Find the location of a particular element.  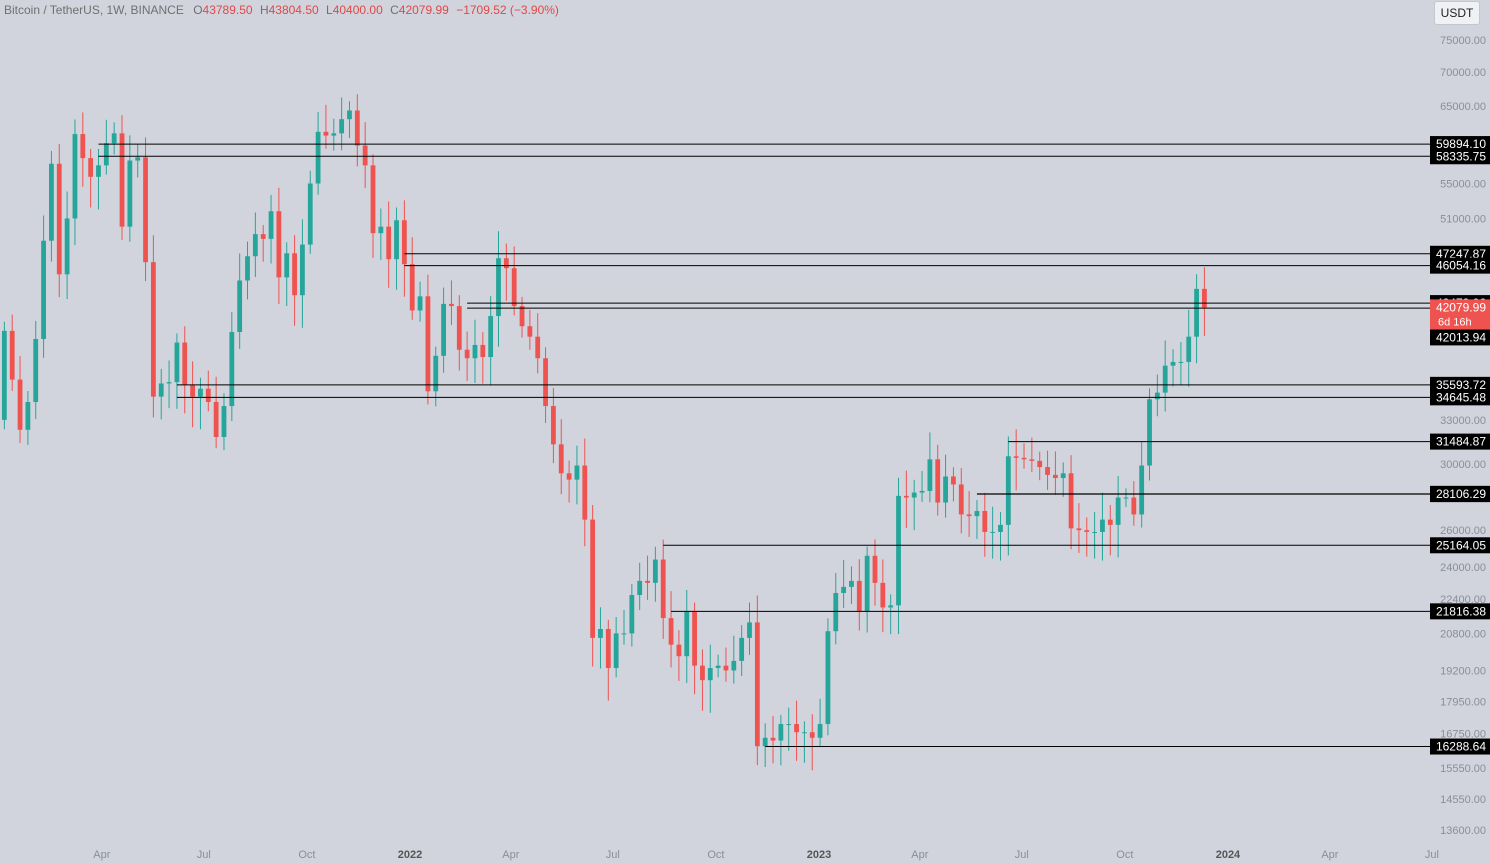

level-label: 46054.16 is located at coordinates (1461, 266).